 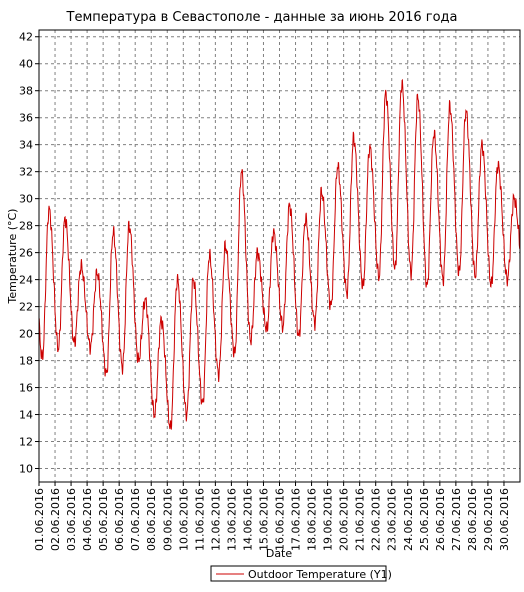 What do you see at coordinates (263, 519) in the screenshot?
I see `x-tick-label: 15.06.2016` at bounding box center [263, 519].